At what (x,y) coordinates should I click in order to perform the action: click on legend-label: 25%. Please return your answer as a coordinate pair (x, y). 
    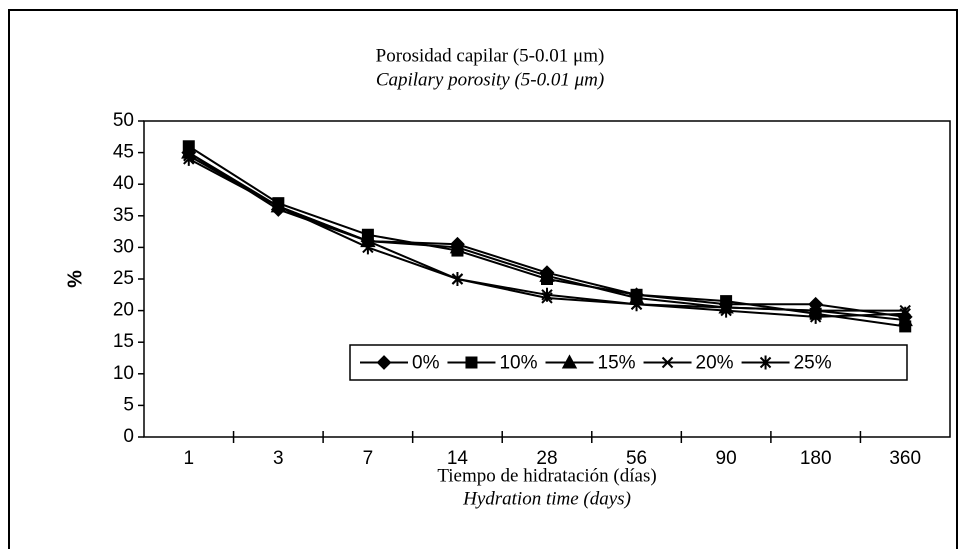
    Looking at the image, I should click on (813, 363).